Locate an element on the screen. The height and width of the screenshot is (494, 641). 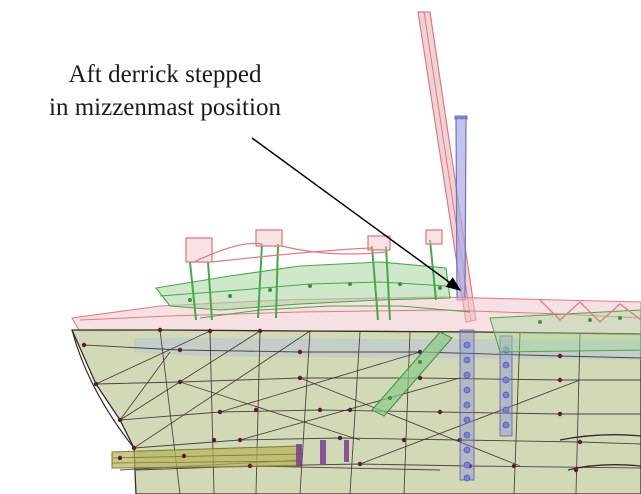
blue-derrick is located at coordinates (461, 208).